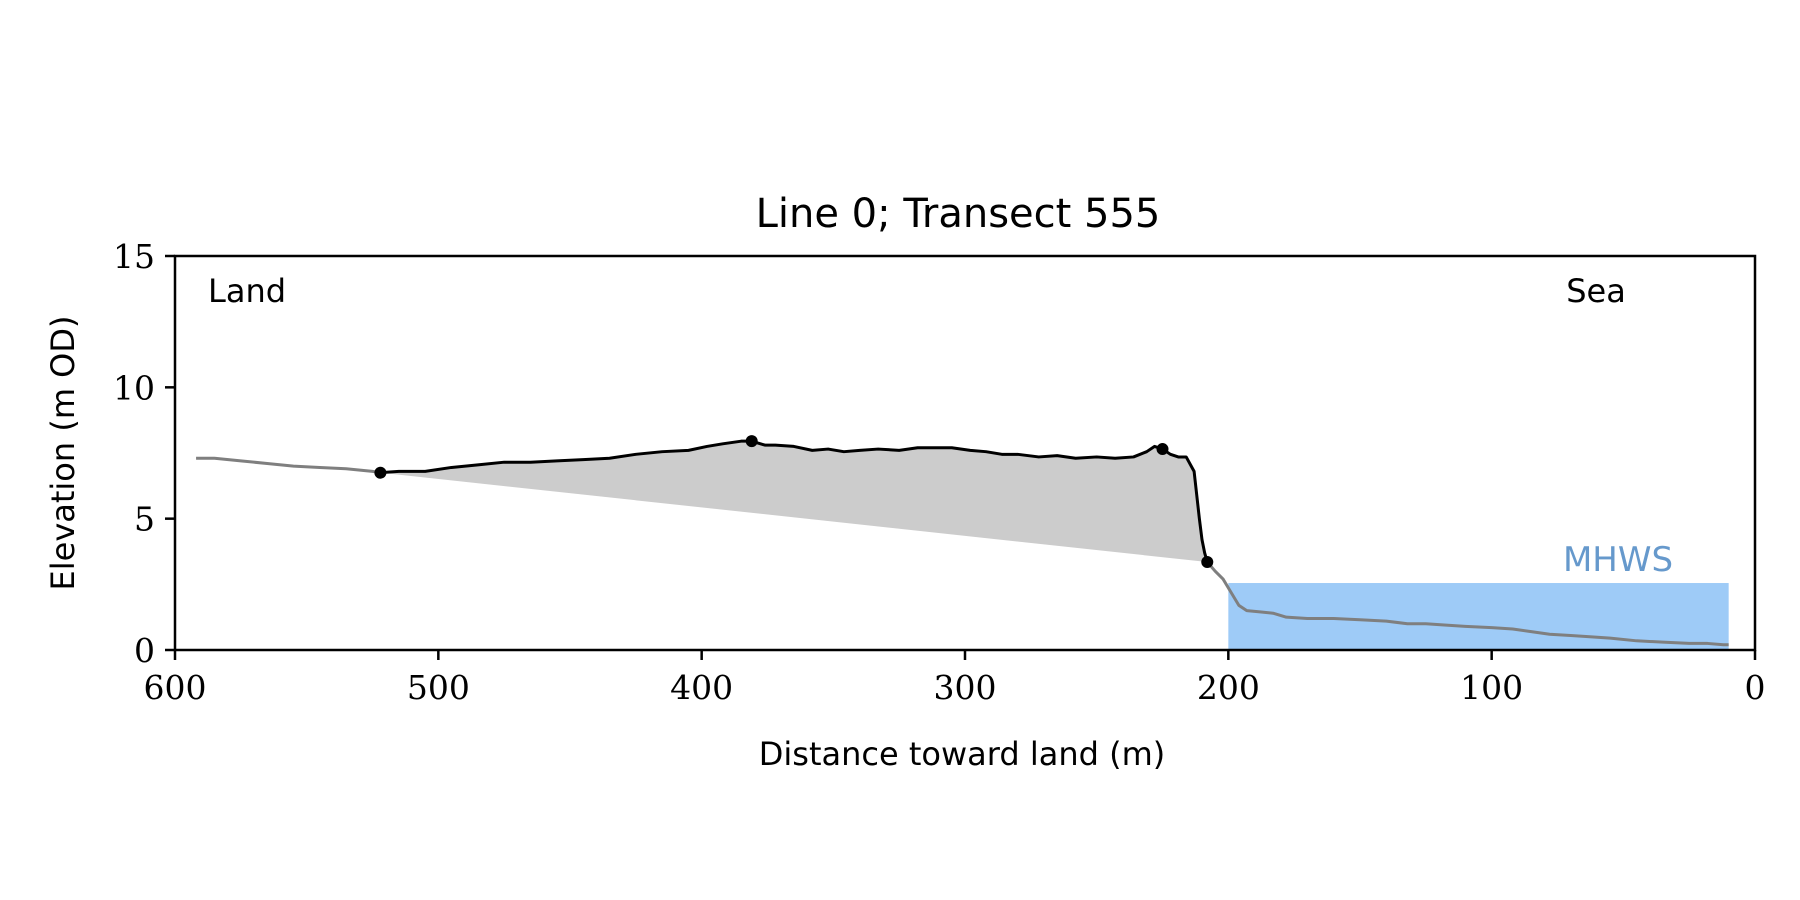  I want to click on y-axis: 0 5 10 15, so click(144, 453).